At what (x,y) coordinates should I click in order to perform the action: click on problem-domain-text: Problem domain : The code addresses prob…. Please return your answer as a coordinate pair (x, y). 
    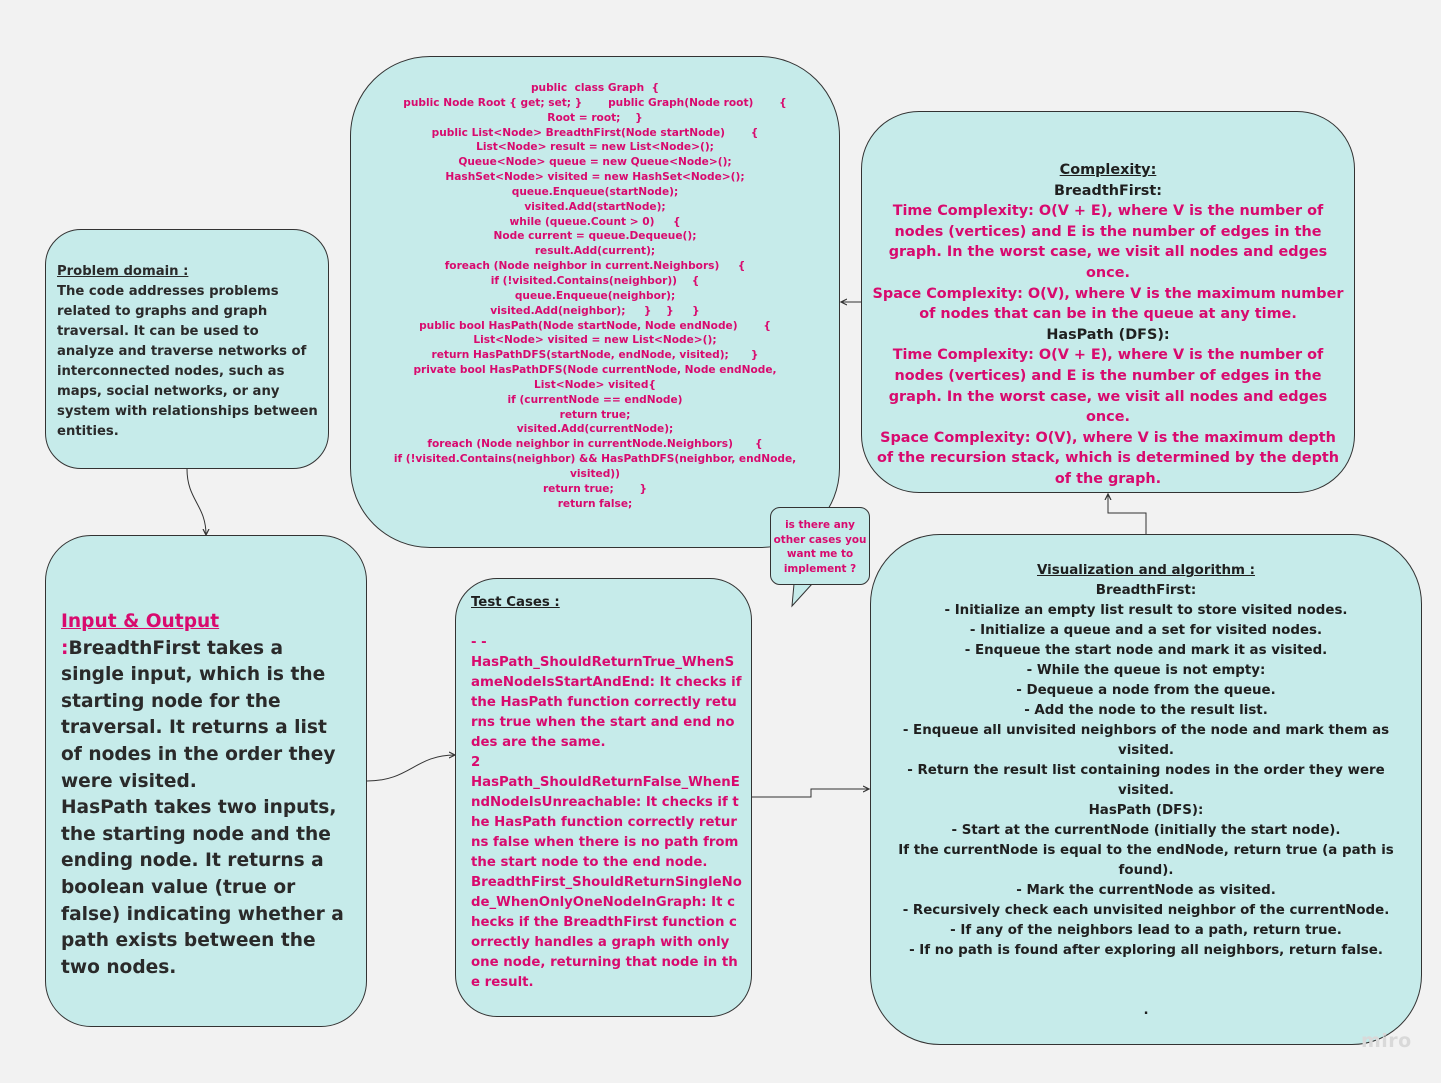
    Looking at the image, I should click on (188, 352).